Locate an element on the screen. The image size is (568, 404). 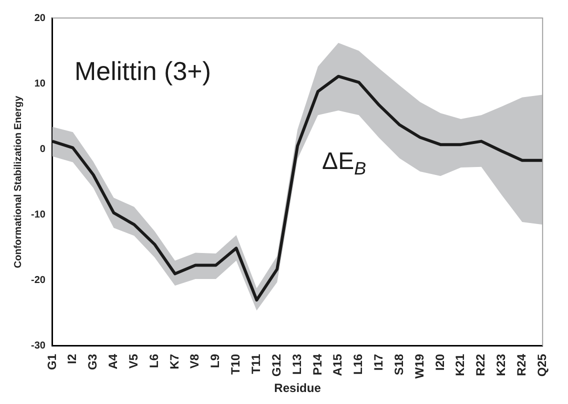
x-tick-label: G1 is located at coordinates (51, 362).